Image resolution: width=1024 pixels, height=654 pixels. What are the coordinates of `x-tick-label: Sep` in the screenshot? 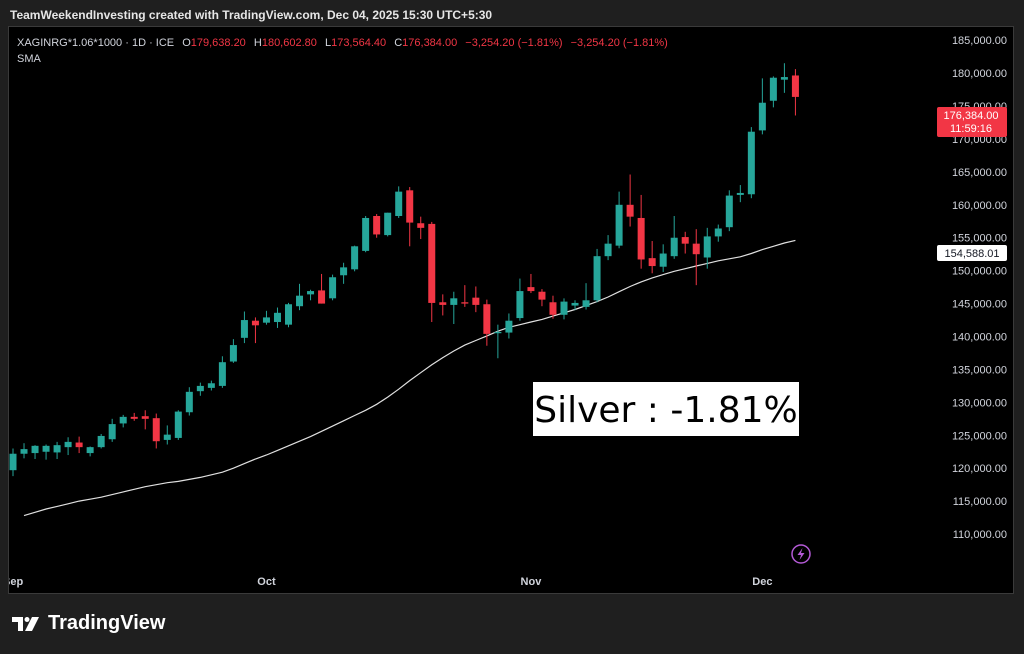 It's located at (16, 582).